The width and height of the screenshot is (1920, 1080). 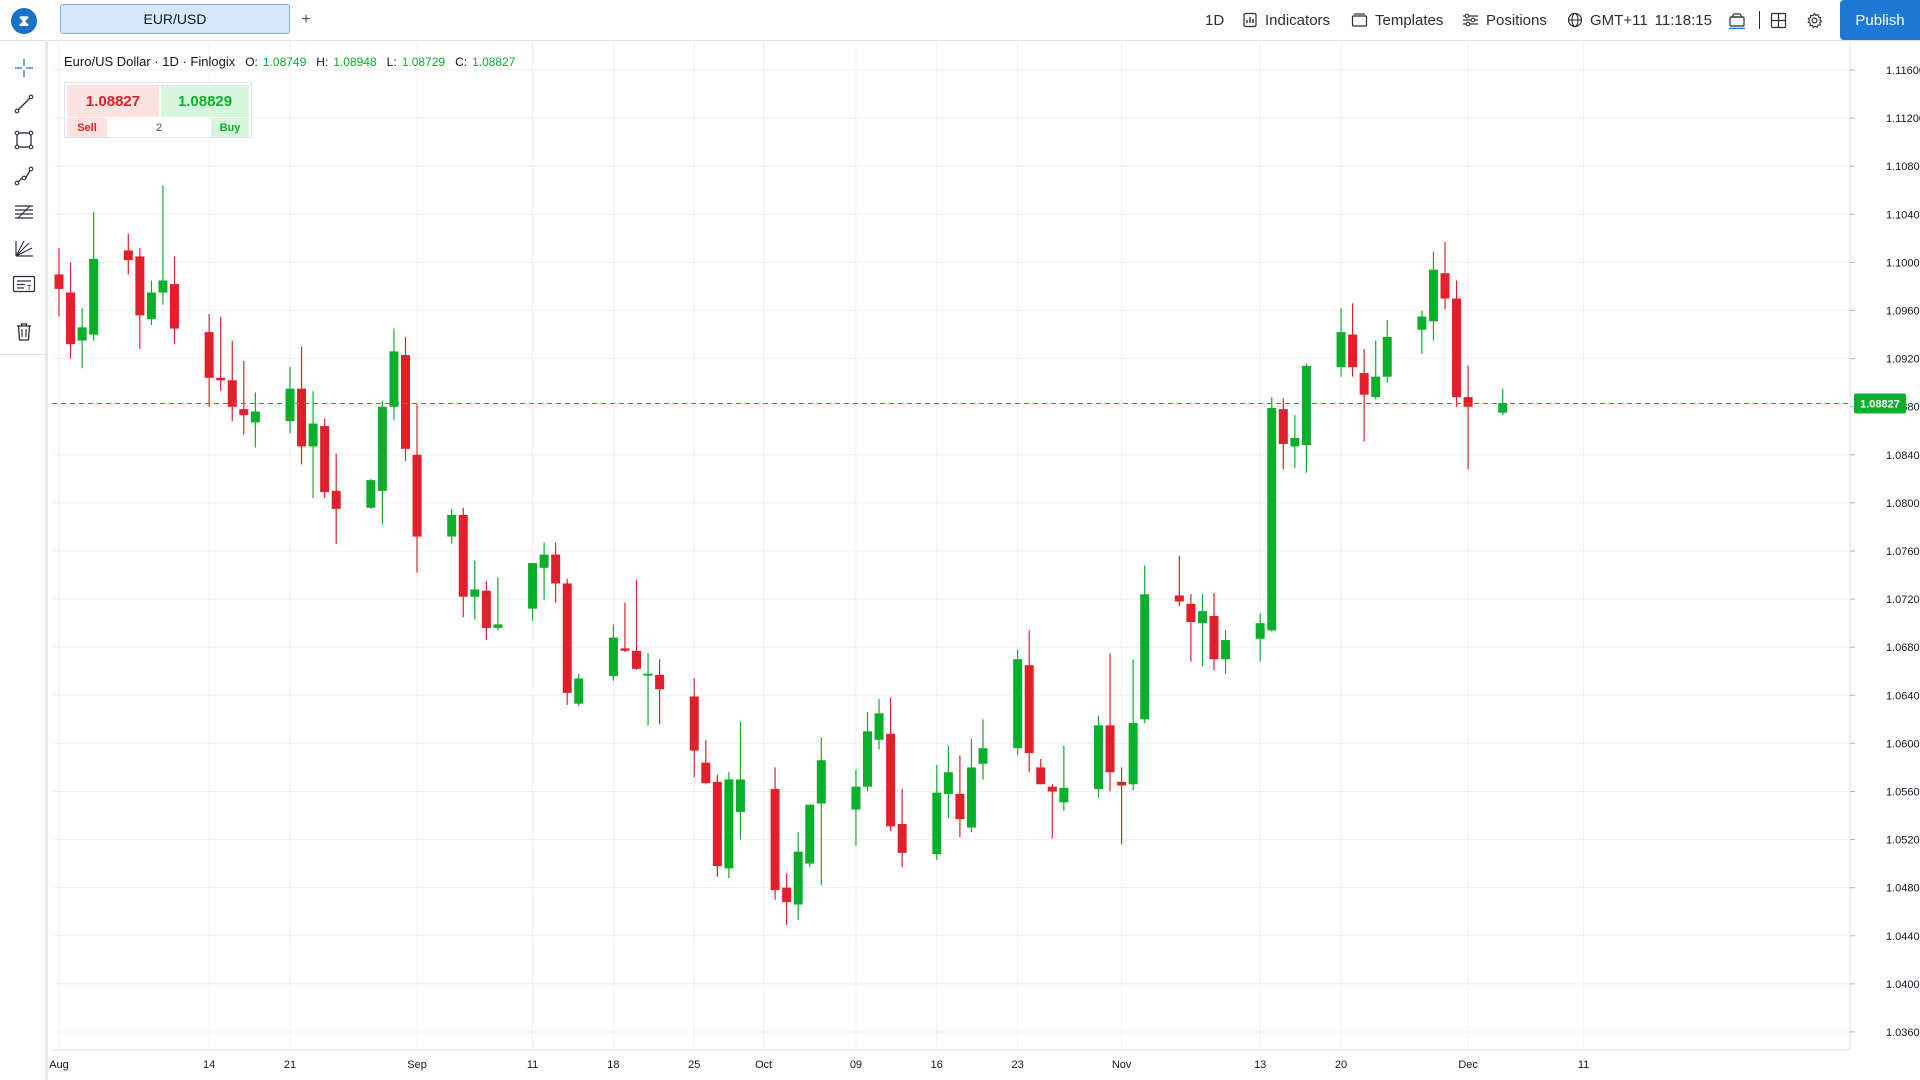 What do you see at coordinates (1903, 1033) in the screenshot?
I see `price-tick-label: 1.03600` at bounding box center [1903, 1033].